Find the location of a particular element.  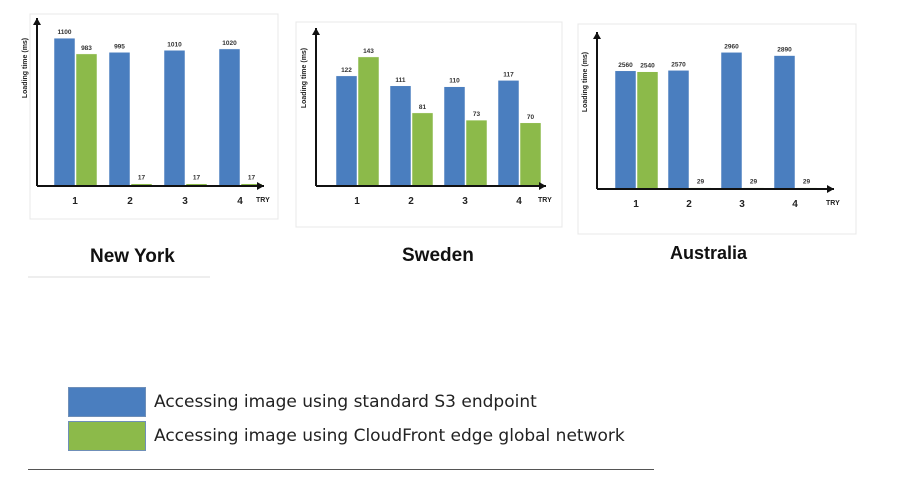

bottom-divider is located at coordinates (341, 469).